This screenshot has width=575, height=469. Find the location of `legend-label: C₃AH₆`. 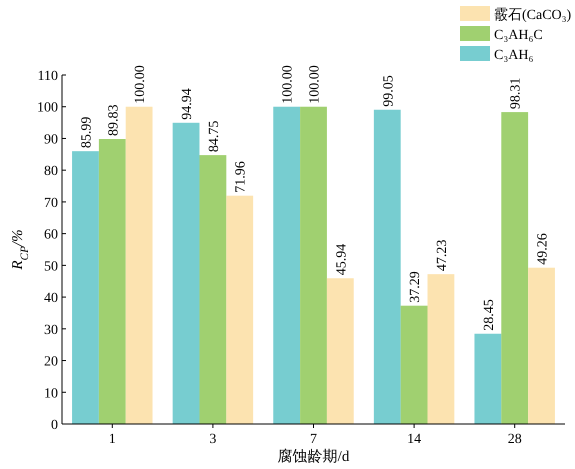

legend-label: C₃AH₆ is located at coordinates (514, 55).